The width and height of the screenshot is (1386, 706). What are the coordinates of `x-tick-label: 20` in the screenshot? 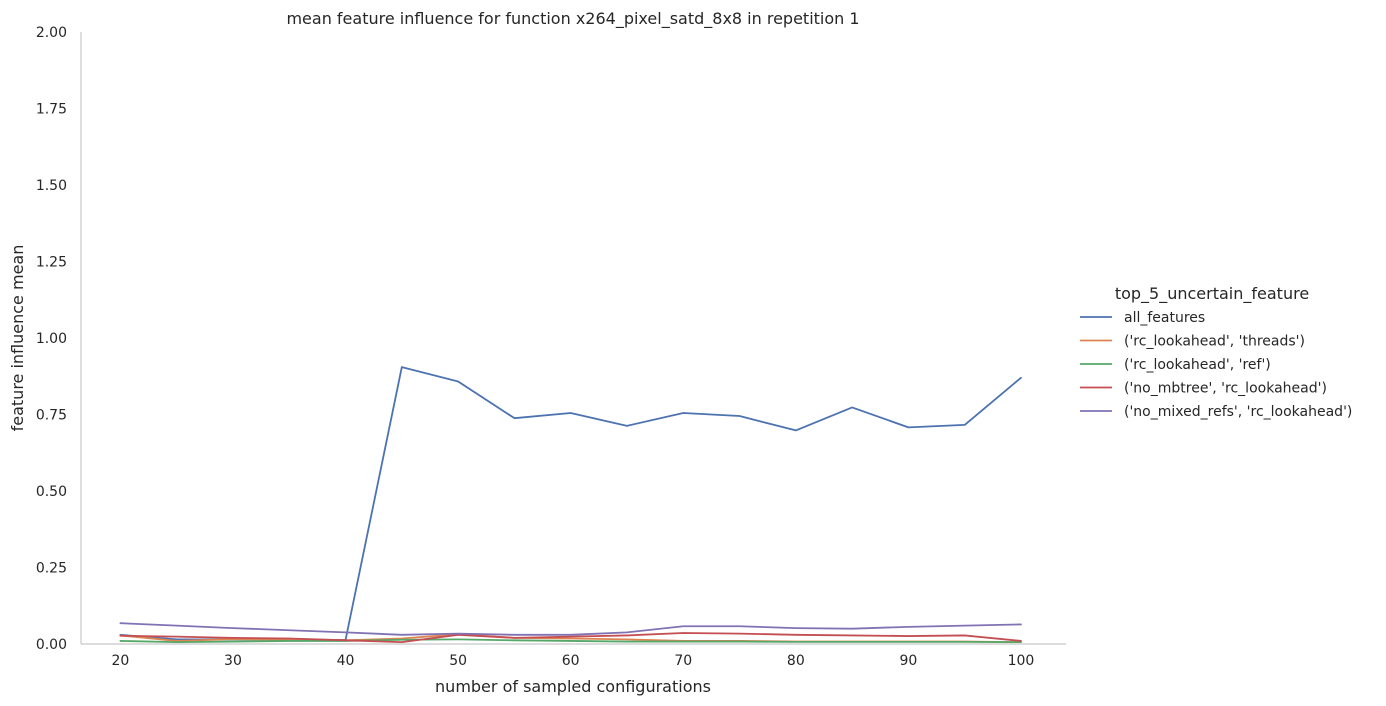 It's located at (120, 661).